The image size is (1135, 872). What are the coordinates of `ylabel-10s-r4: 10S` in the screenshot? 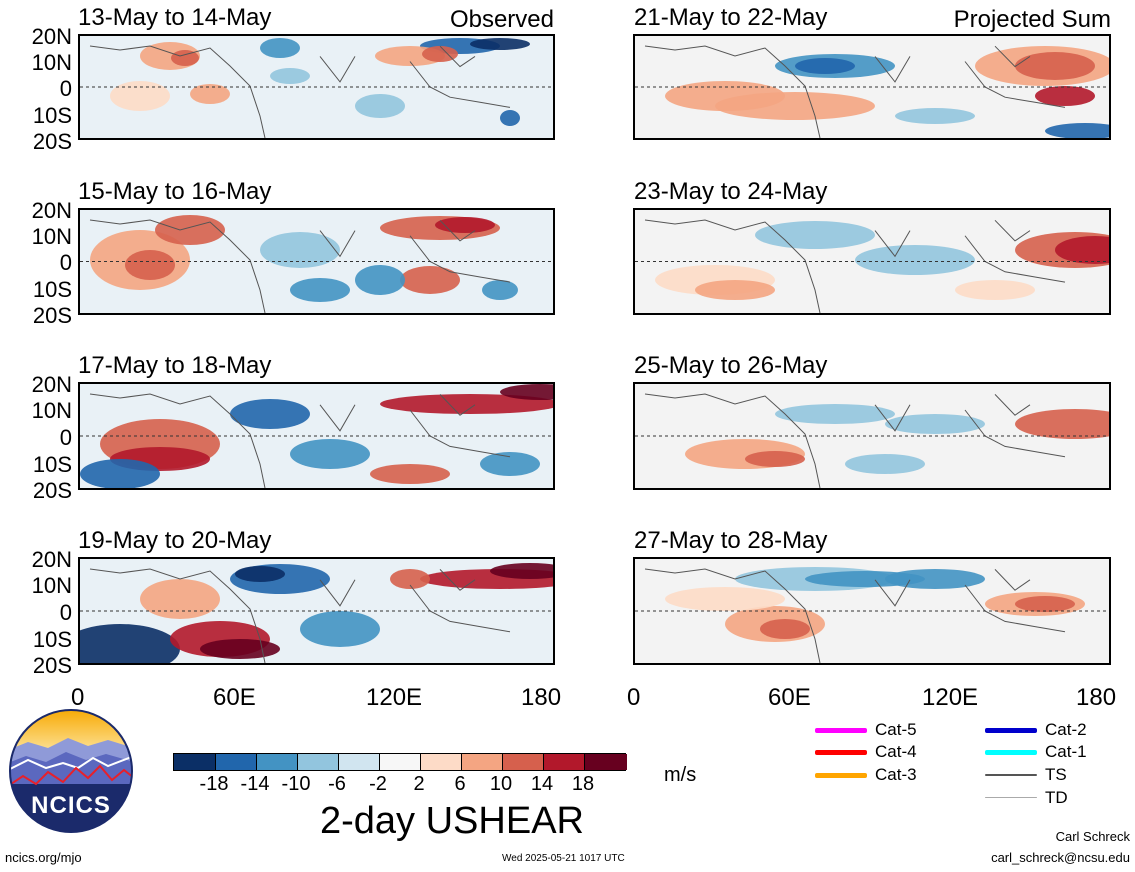 It's located at (52, 639).